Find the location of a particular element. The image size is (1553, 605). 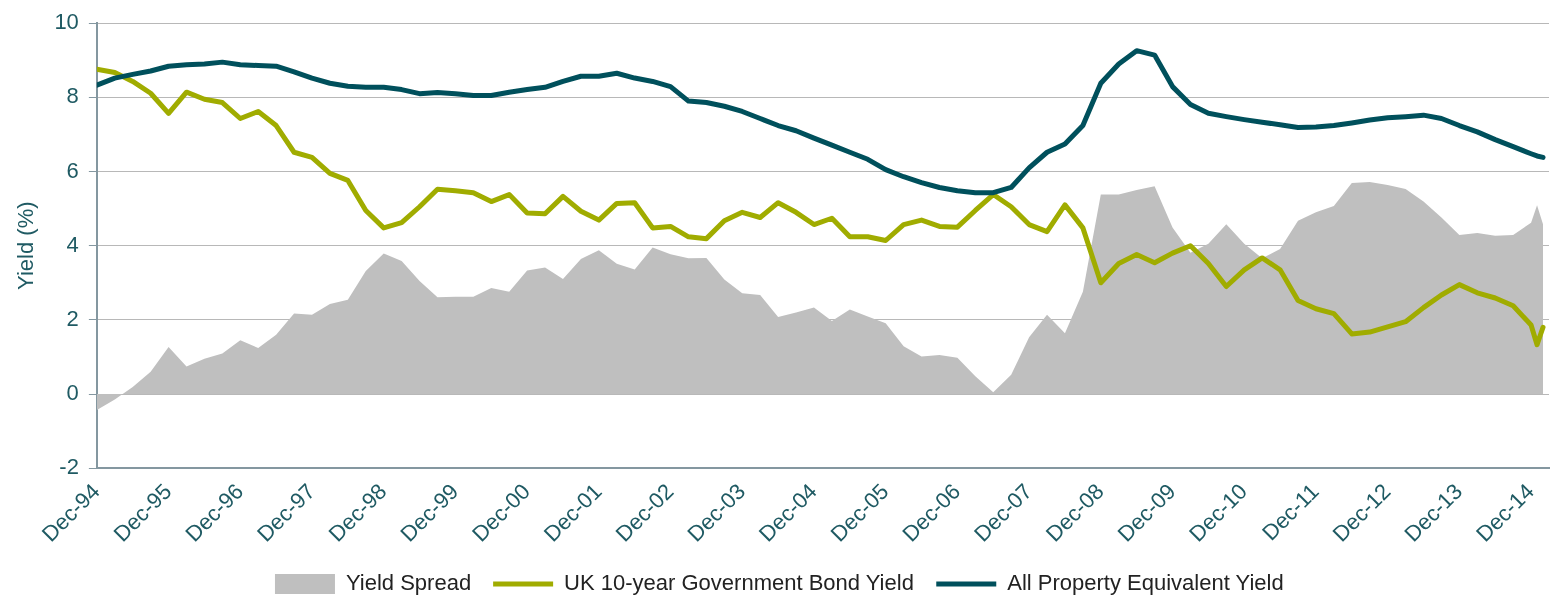

legend-label: All Property Equivalent Yield is located at coordinates (1145, 583).